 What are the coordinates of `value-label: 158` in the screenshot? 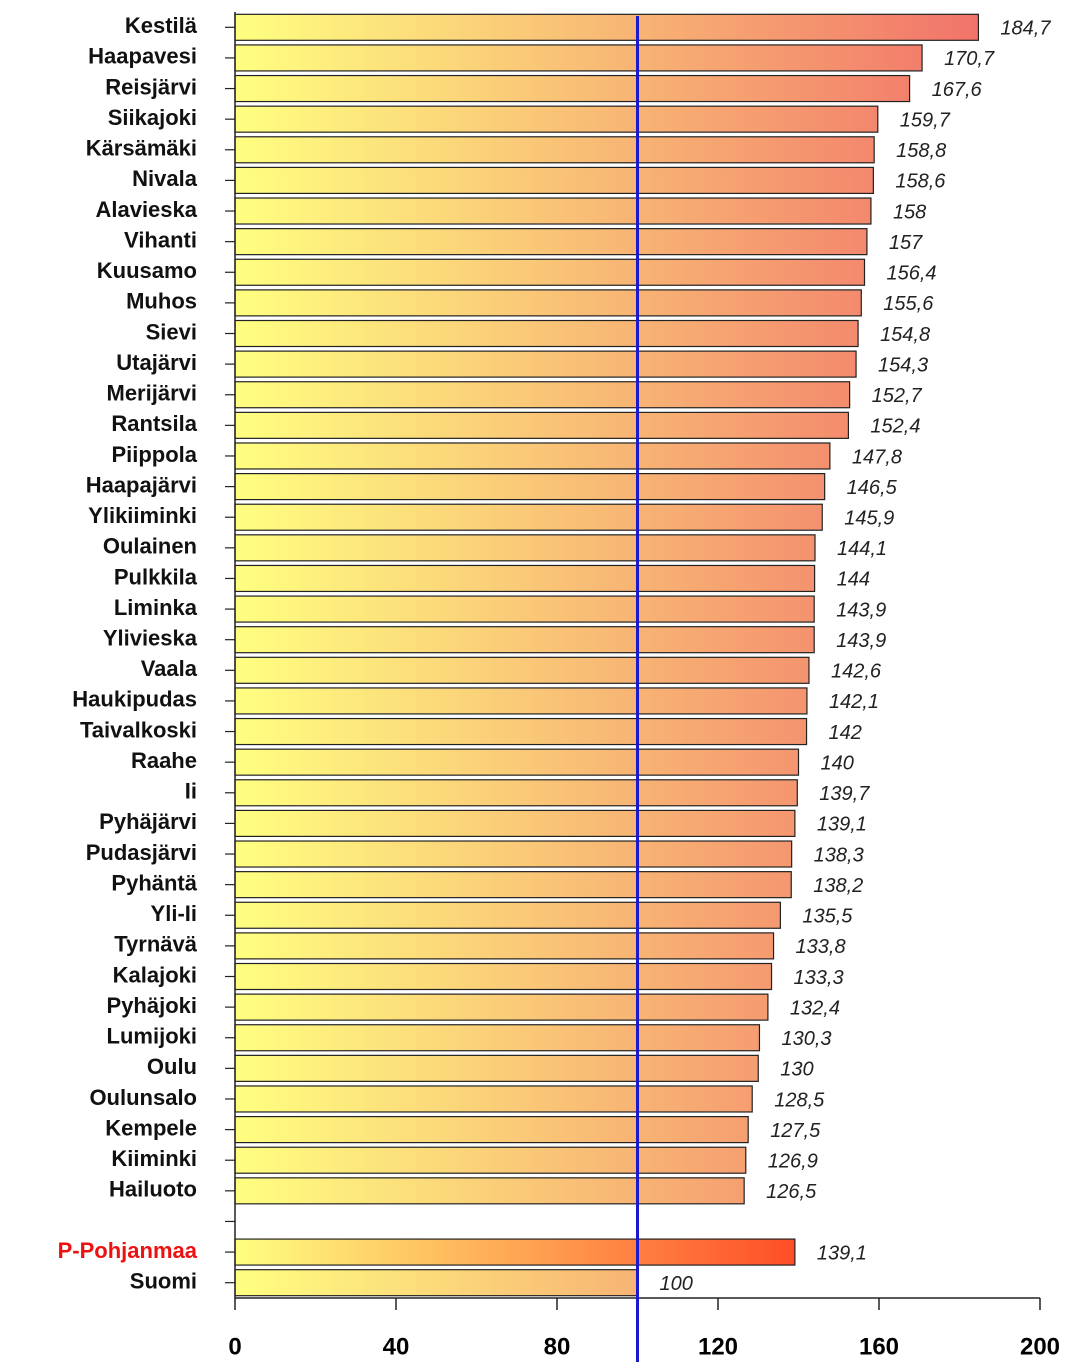 It's located at (909, 212).